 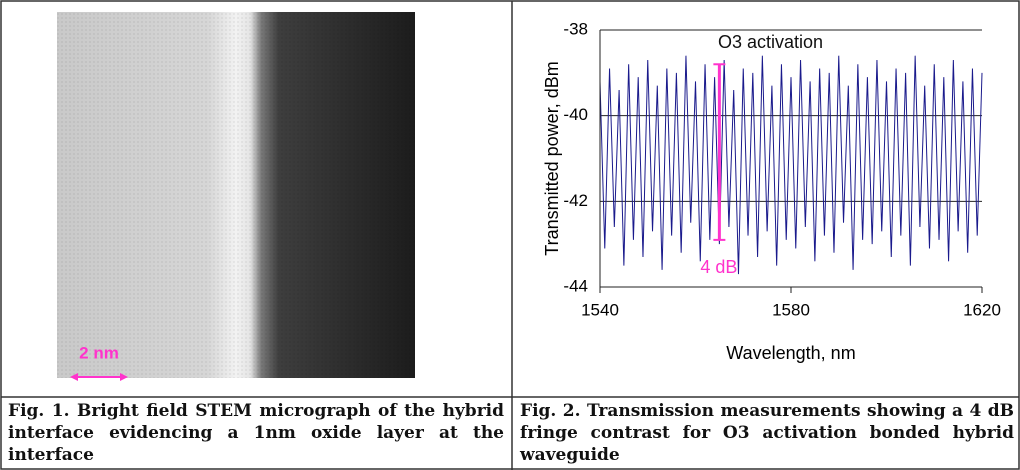 What do you see at coordinates (982, 309) in the screenshot?
I see `x-tick-label: 1620` at bounding box center [982, 309].